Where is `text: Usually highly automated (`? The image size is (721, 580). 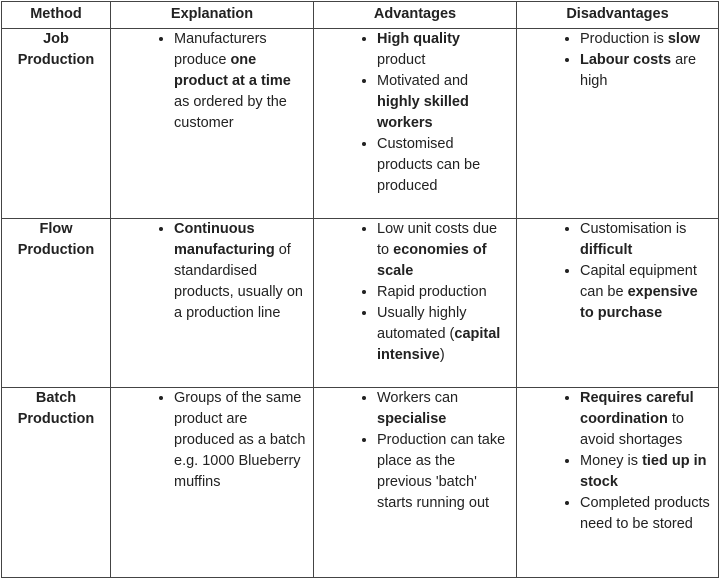 text: Usually highly automated ( is located at coordinates (422, 323).